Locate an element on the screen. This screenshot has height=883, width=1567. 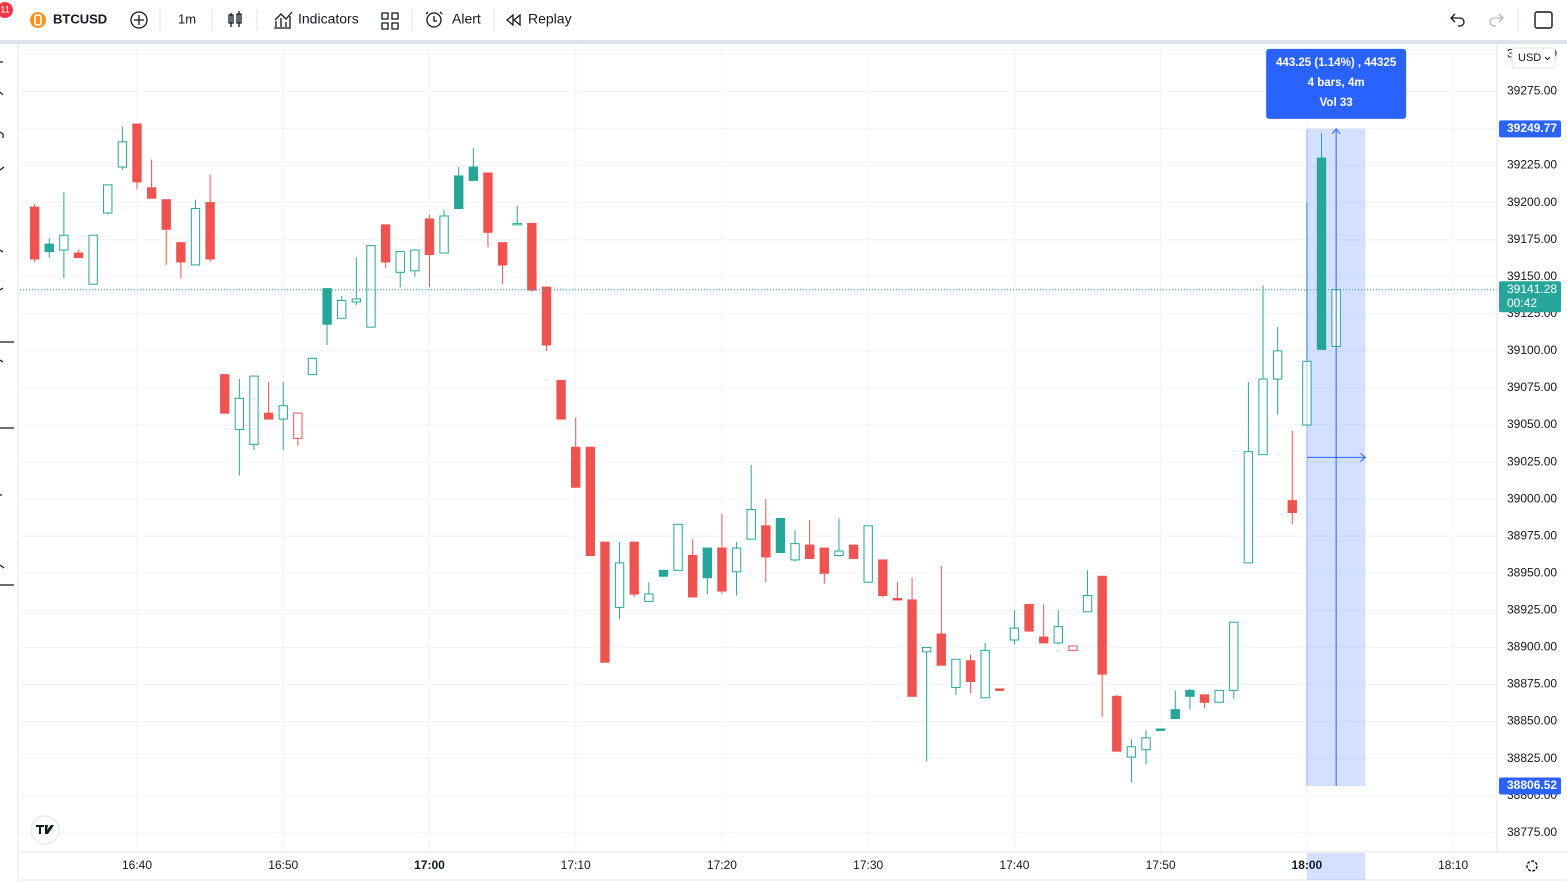
y-tick-label: 38850.00 is located at coordinates (1532, 721).